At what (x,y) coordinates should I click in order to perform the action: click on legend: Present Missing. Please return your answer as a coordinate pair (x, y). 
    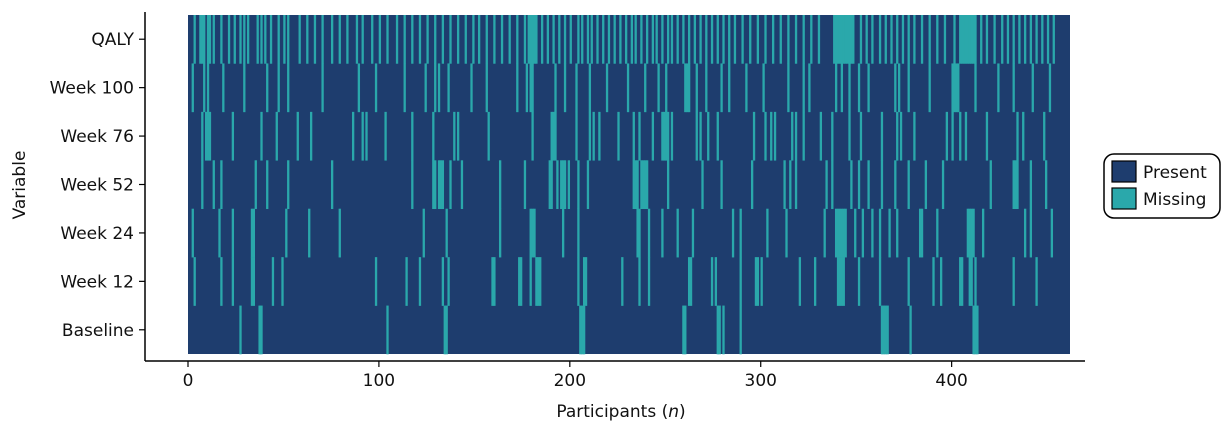
    Looking at the image, I should click on (1162, 186).